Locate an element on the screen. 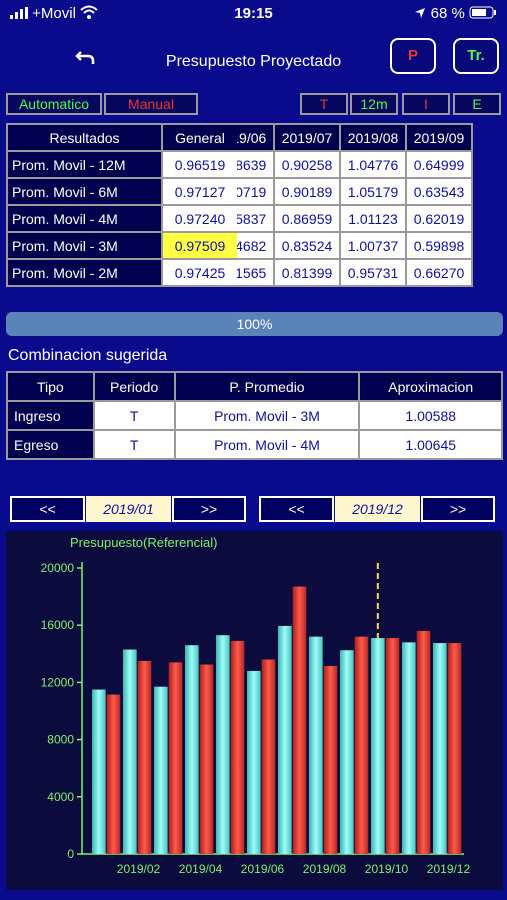  table-cell: 1.00645 is located at coordinates (430, 444).